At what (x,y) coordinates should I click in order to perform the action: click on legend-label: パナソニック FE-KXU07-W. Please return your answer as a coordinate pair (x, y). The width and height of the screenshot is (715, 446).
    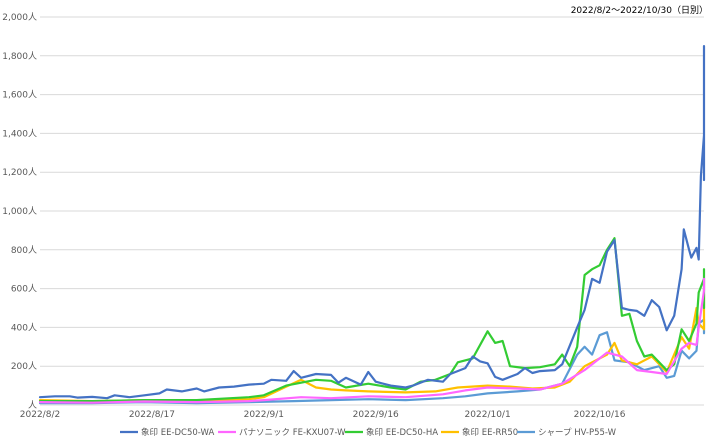
    Looking at the image, I should click on (292, 433).